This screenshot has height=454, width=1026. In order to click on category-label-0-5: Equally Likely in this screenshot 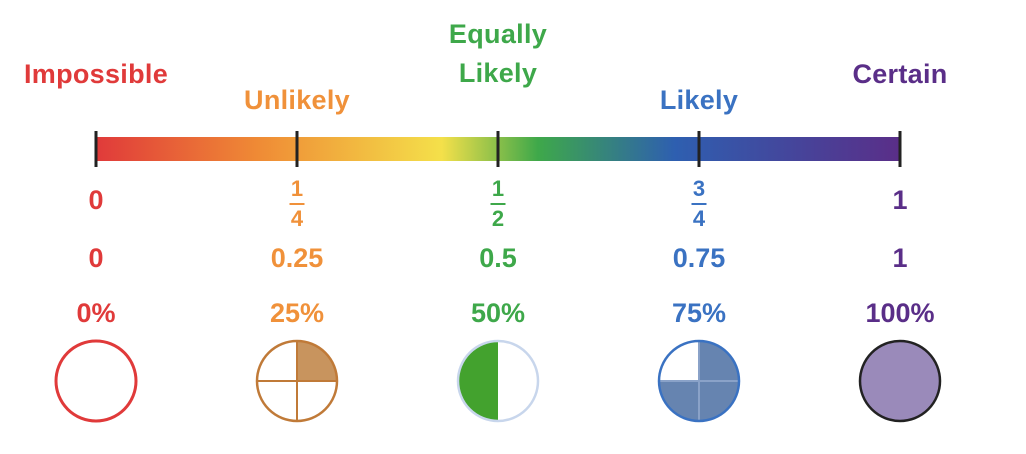, I will do `click(498, 54)`.